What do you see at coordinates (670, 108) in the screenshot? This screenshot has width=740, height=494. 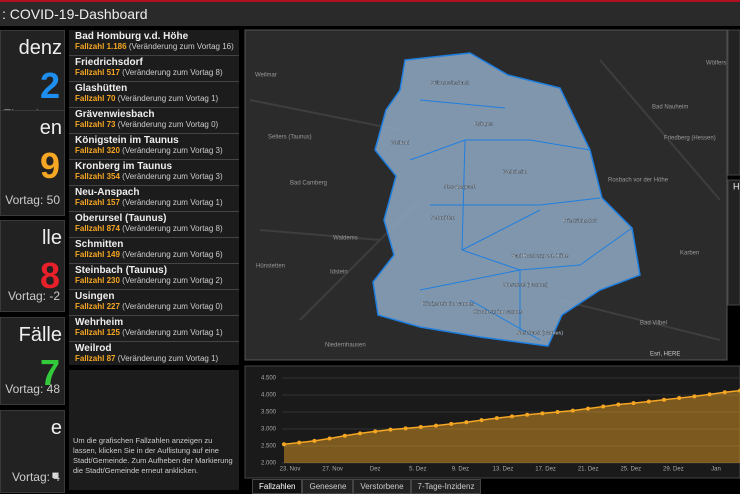 I see `place-label: Bad Nauheim` at bounding box center [670, 108].